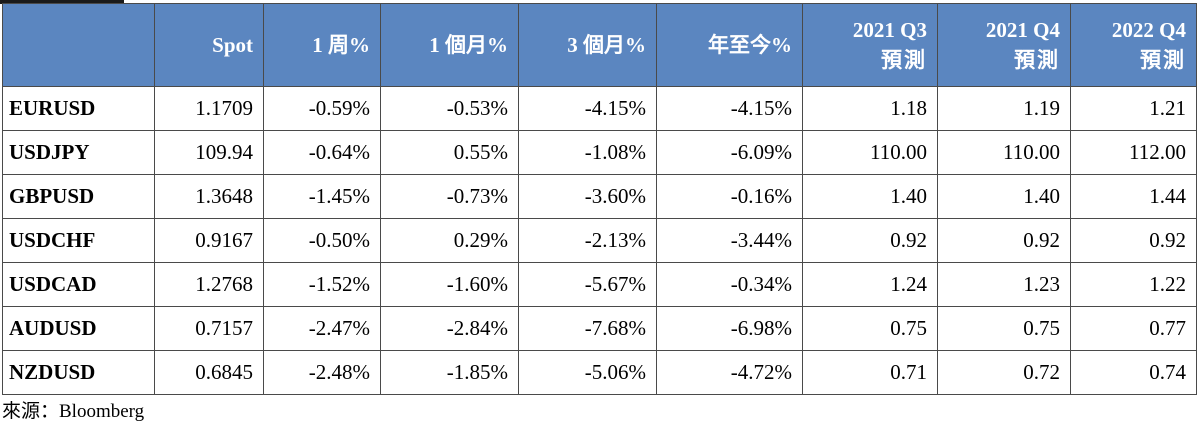 The width and height of the screenshot is (1200, 428). Describe the element at coordinates (78, 45) in the screenshot. I see `header-pair` at that location.